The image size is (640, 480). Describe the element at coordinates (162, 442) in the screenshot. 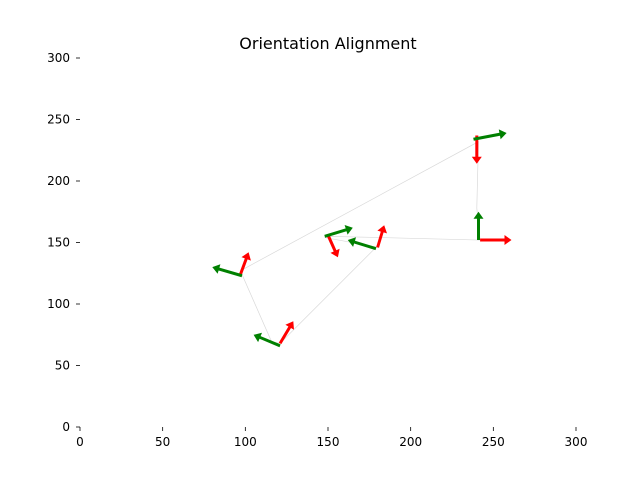

I see `x-tick-label-1: 50` at that location.